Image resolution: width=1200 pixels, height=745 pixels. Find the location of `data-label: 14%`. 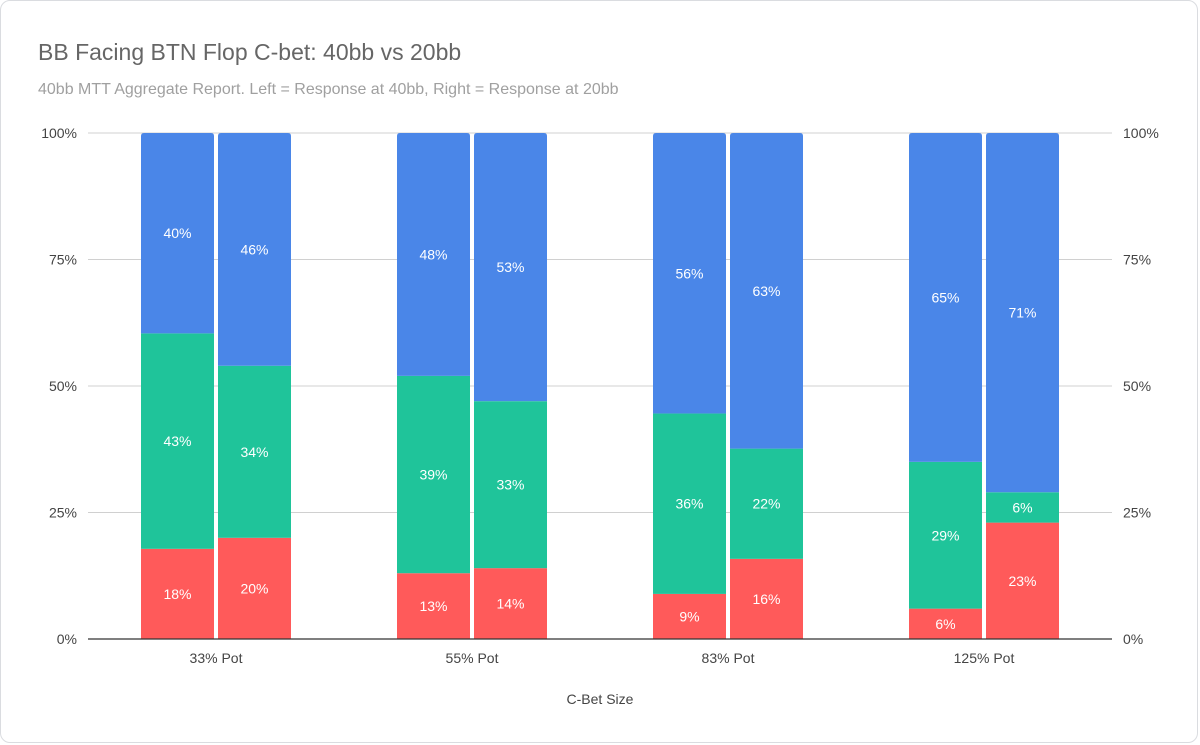

data-label: 14% is located at coordinates (510, 604).